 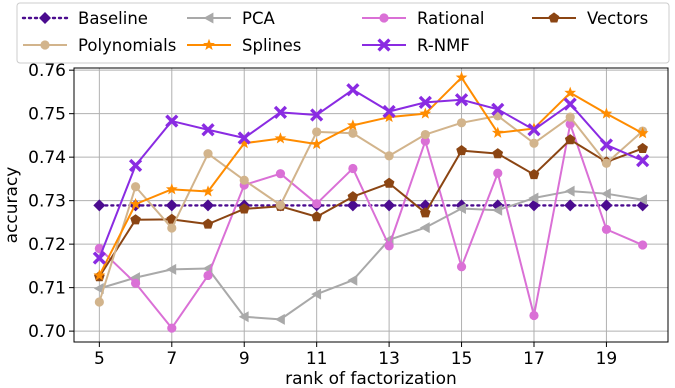 What do you see at coordinates (451, 18) in the screenshot?
I see `legend-label: Rational` at bounding box center [451, 18].